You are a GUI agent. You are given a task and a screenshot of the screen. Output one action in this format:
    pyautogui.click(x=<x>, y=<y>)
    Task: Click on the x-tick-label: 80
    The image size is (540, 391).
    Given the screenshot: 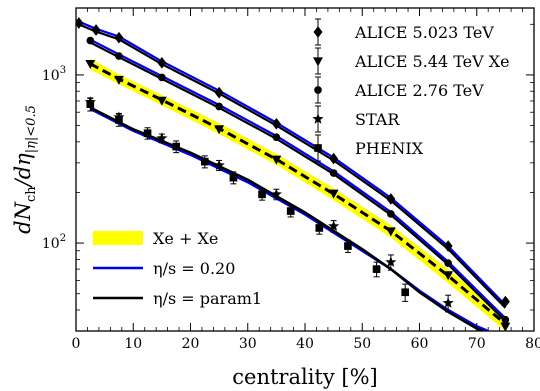 What is the action you would take?
    pyautogui.click(x=532, y=344)
    